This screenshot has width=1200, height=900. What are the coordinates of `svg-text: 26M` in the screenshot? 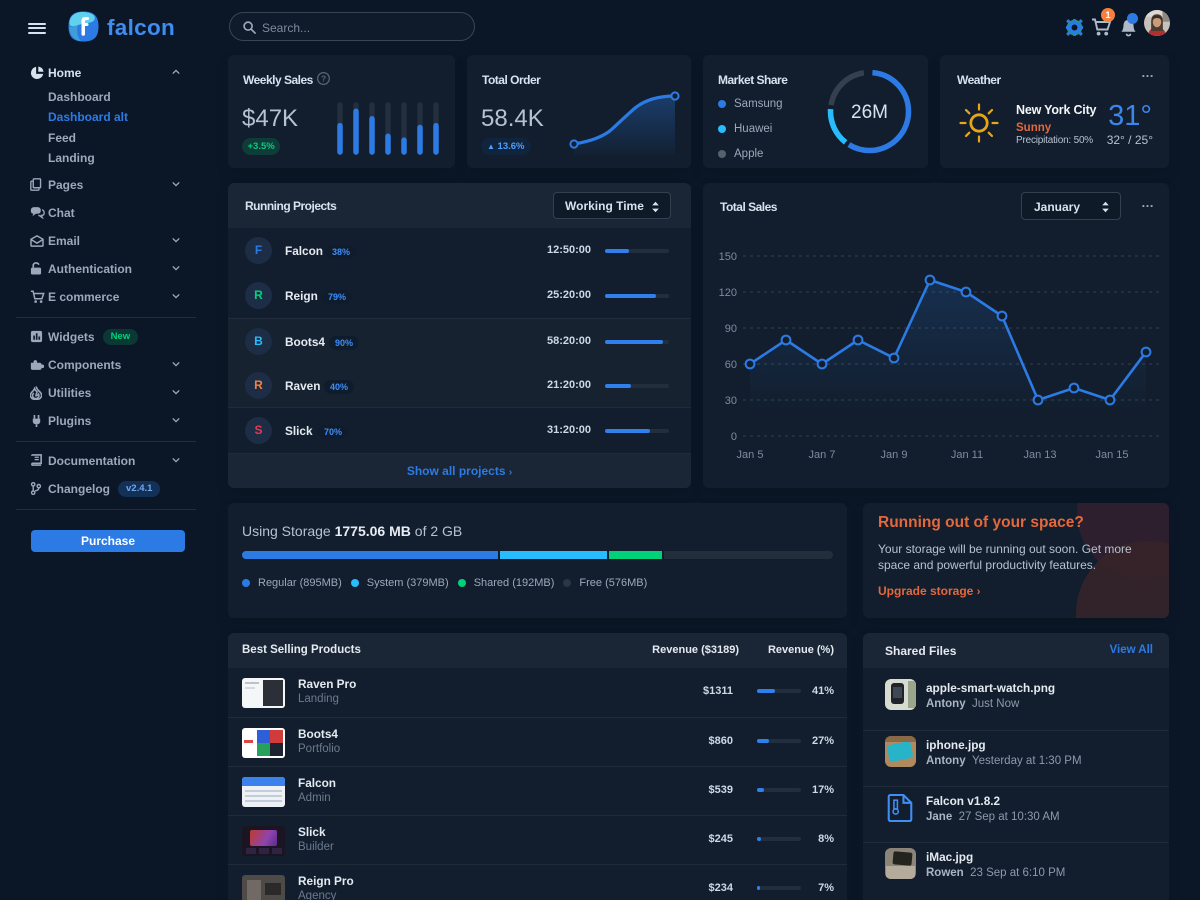 It's located at (869, 112).